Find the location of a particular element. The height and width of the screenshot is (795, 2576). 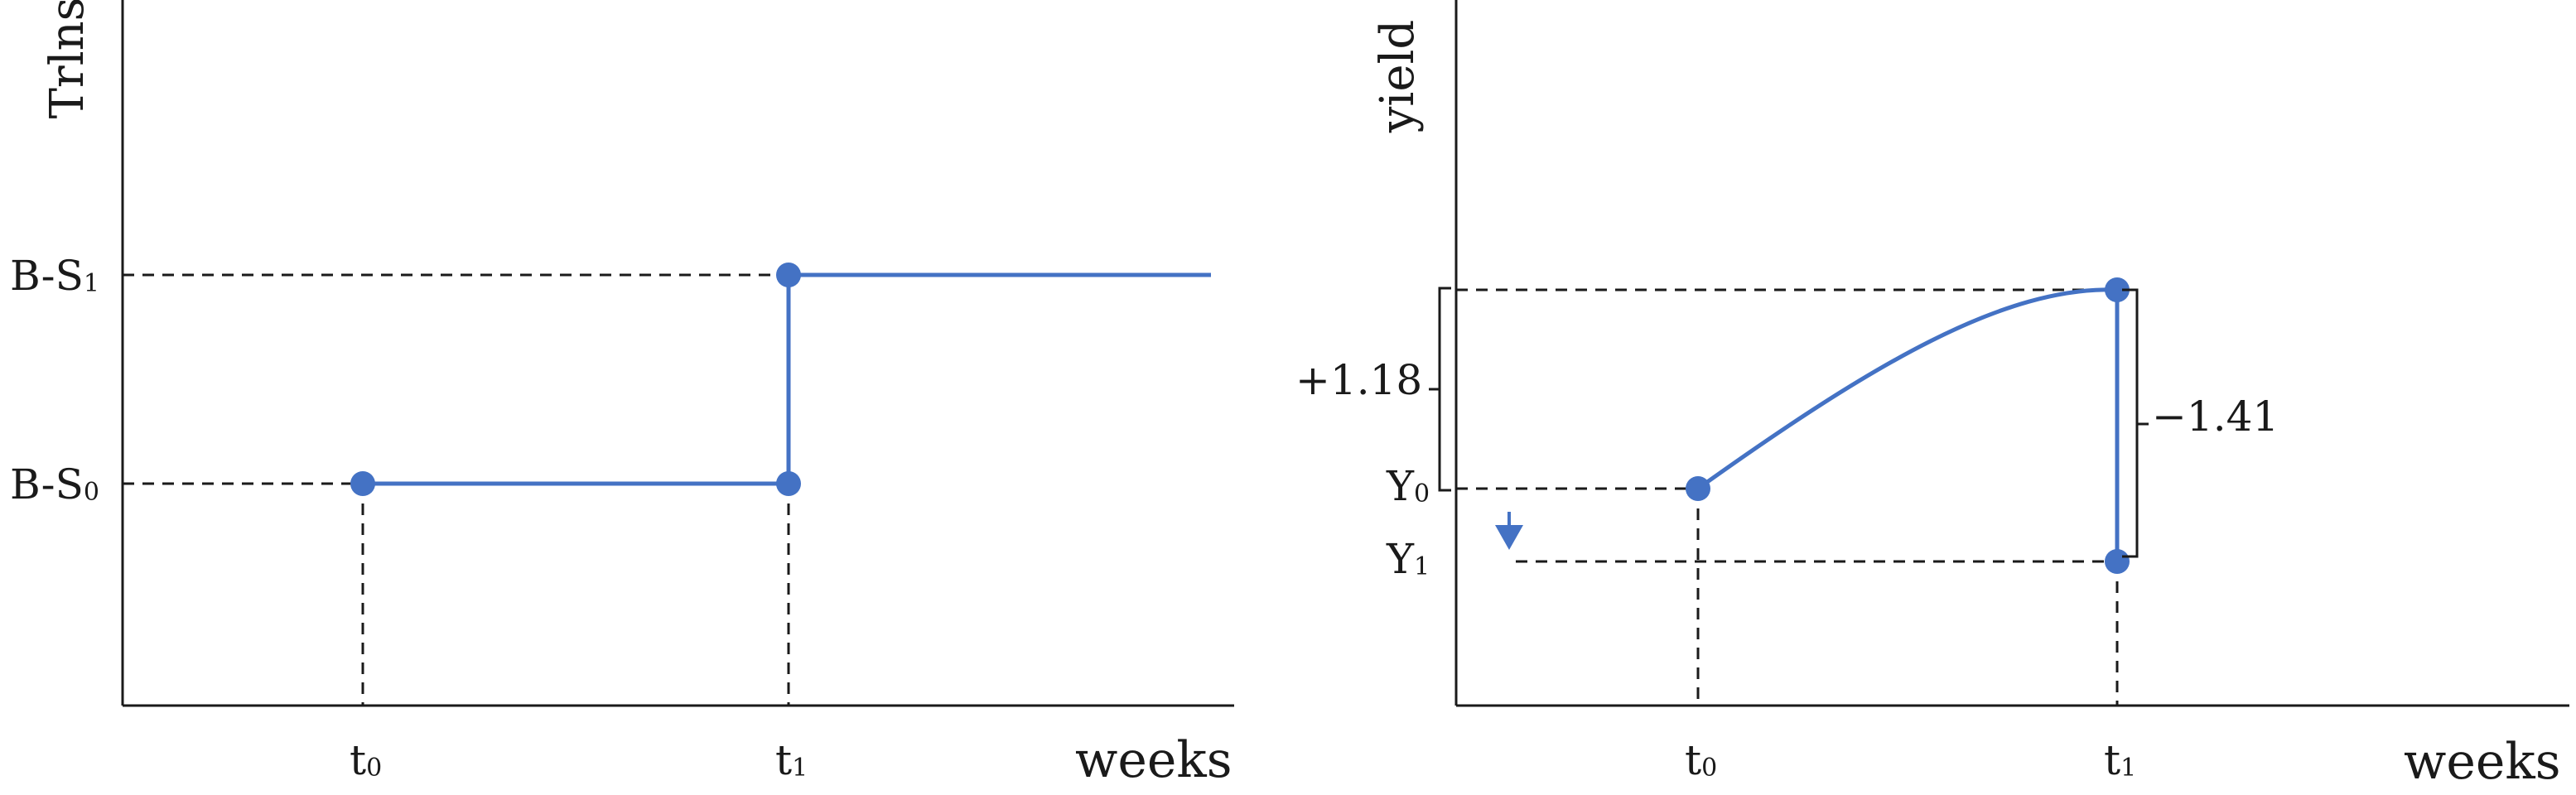

right-point-t0-y0 is located at coordinates (1698, 488).